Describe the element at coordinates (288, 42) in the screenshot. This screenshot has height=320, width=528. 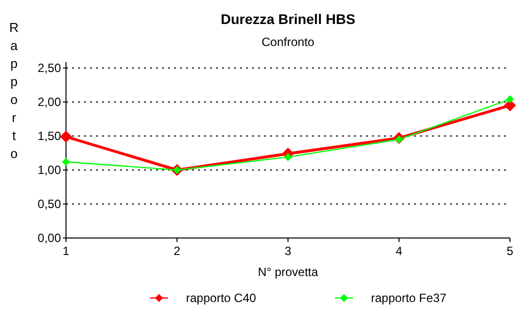
I see `chart-subtitle: Confronto` at that location.